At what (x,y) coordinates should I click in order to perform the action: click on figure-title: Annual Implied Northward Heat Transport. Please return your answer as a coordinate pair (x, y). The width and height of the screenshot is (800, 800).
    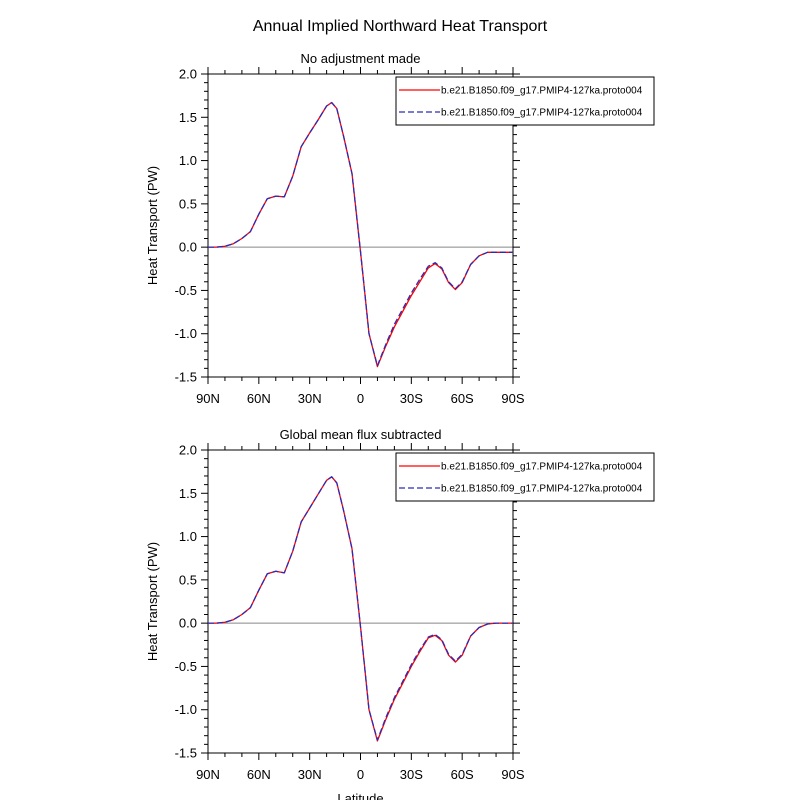
    Looking at the image, I should click on (400, 26).